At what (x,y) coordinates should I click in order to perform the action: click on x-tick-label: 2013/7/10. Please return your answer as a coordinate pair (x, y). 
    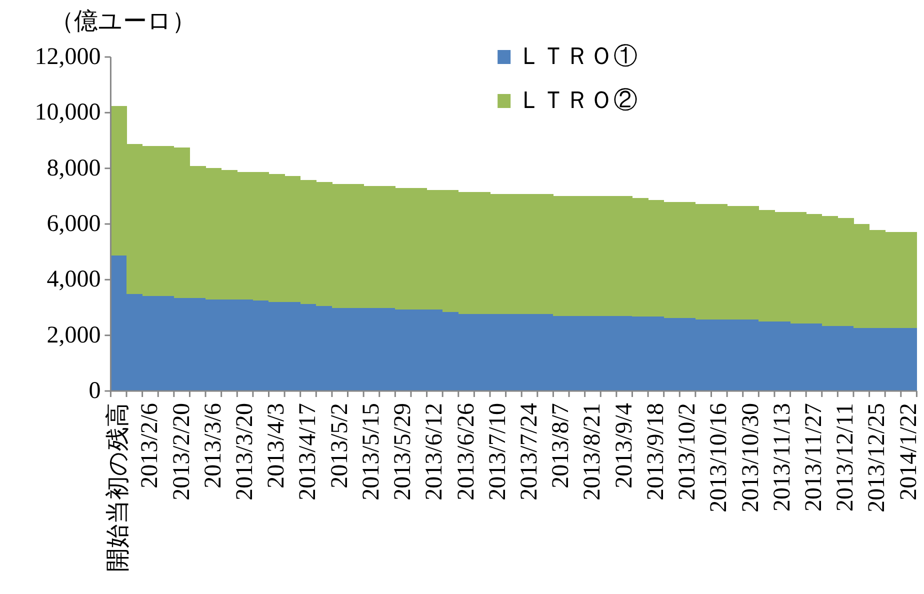
    Looking at the image, I should click on (497, 451).